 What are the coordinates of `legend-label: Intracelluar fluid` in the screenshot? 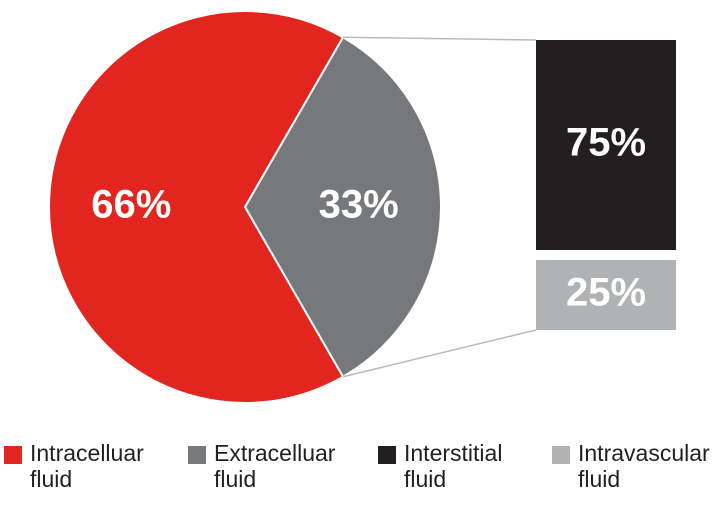 It's located at (87, 466).